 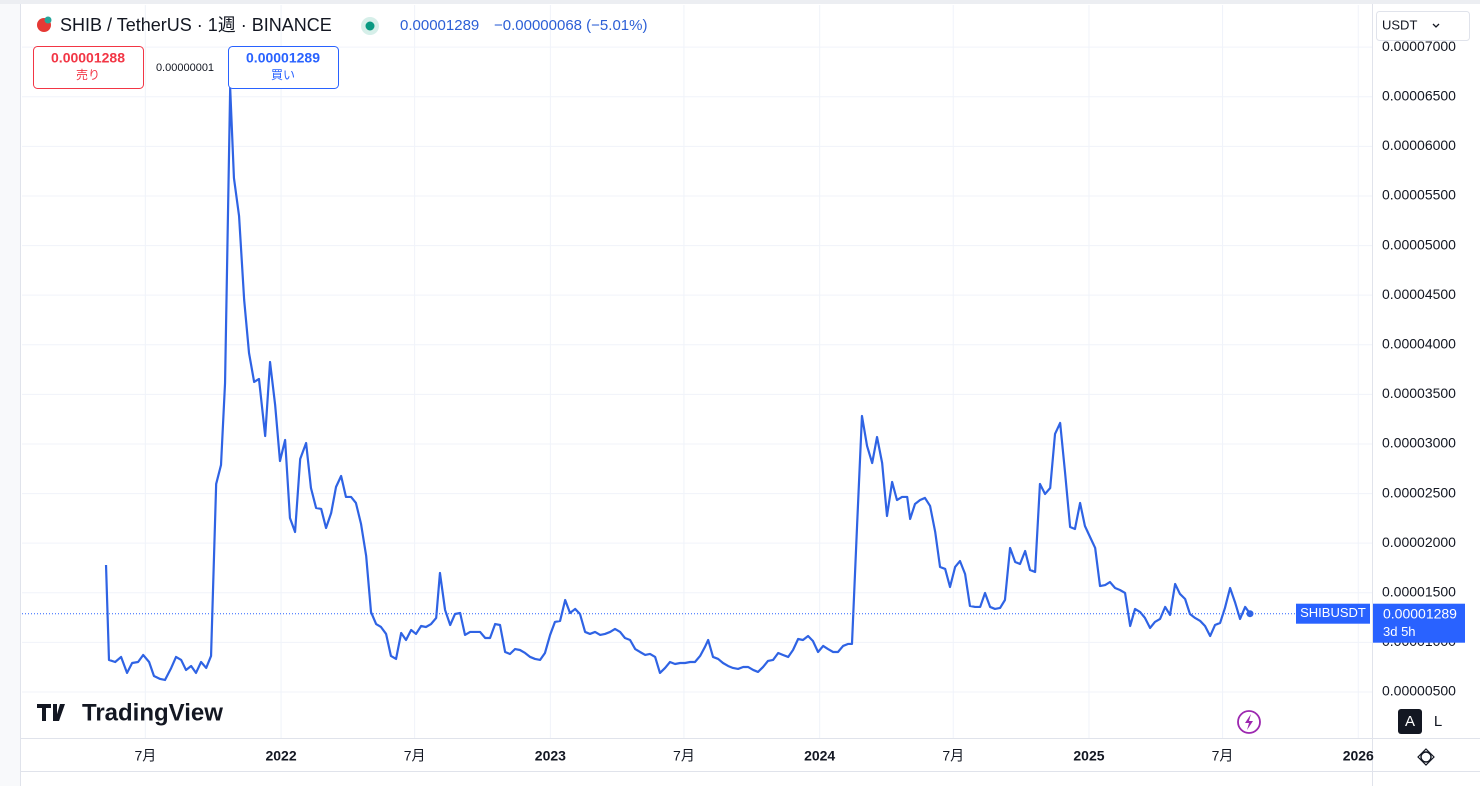 I want to click on currency-label: USDT, so click(x=1399, y=24).